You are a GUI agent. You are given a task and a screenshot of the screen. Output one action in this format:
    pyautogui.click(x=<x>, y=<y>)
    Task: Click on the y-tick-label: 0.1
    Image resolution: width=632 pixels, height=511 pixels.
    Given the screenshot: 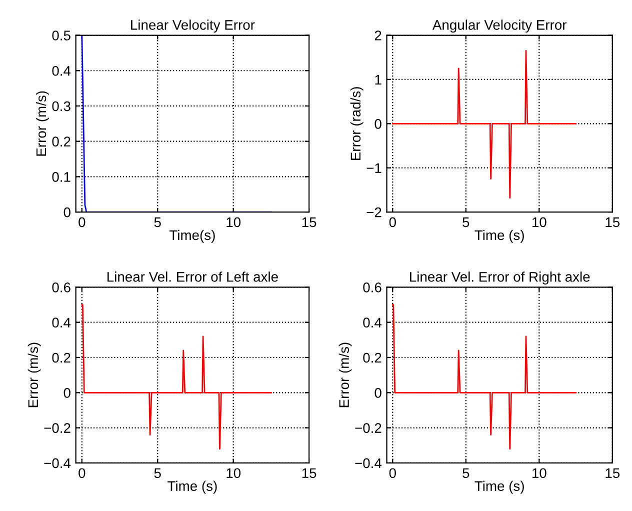 What is the action you would take?
    pyautogui.click(x=61, y=177)
    